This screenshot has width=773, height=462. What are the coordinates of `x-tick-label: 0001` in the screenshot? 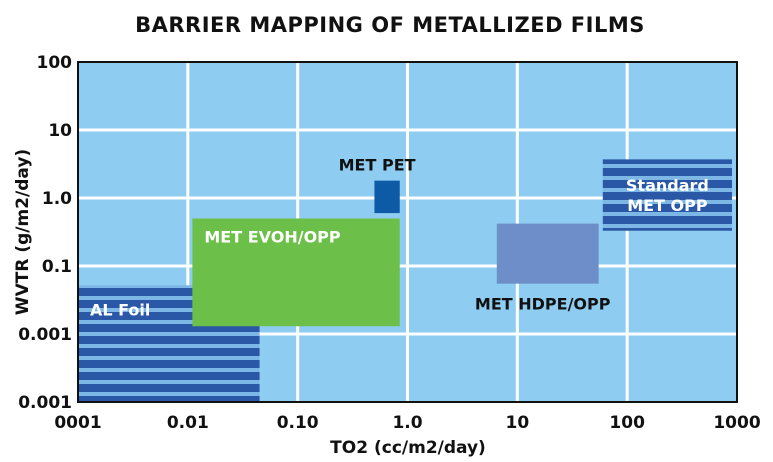 It's located at (77, 423).